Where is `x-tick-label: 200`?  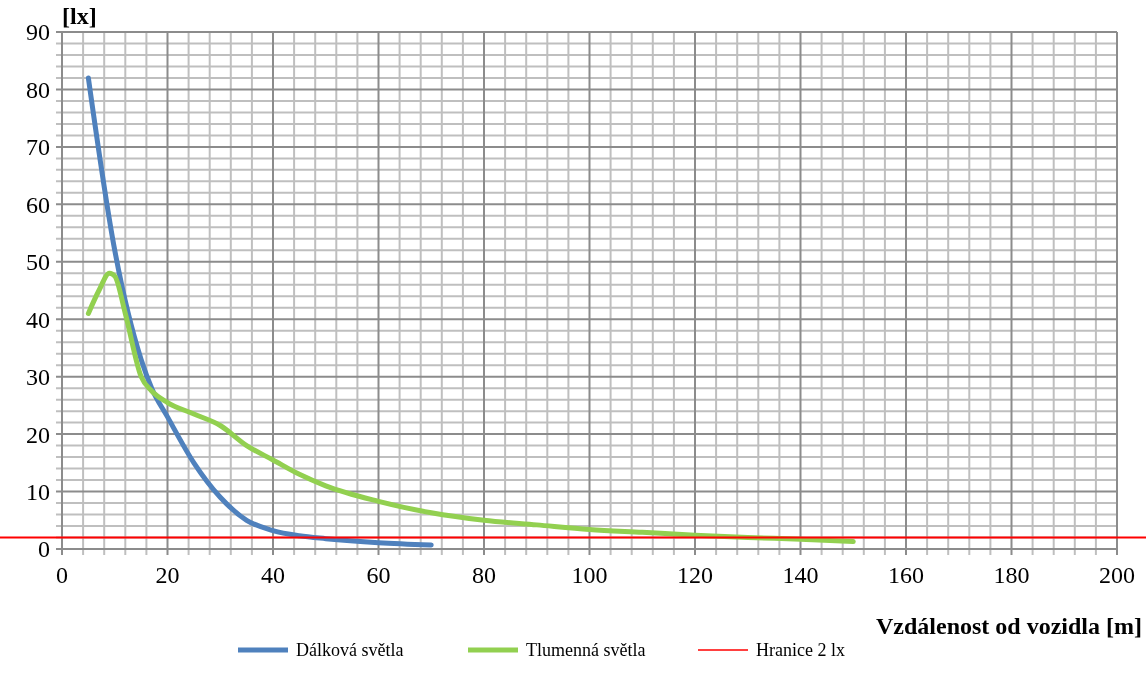 x-tick-label: 200 is located at coordinates (1117, 575).